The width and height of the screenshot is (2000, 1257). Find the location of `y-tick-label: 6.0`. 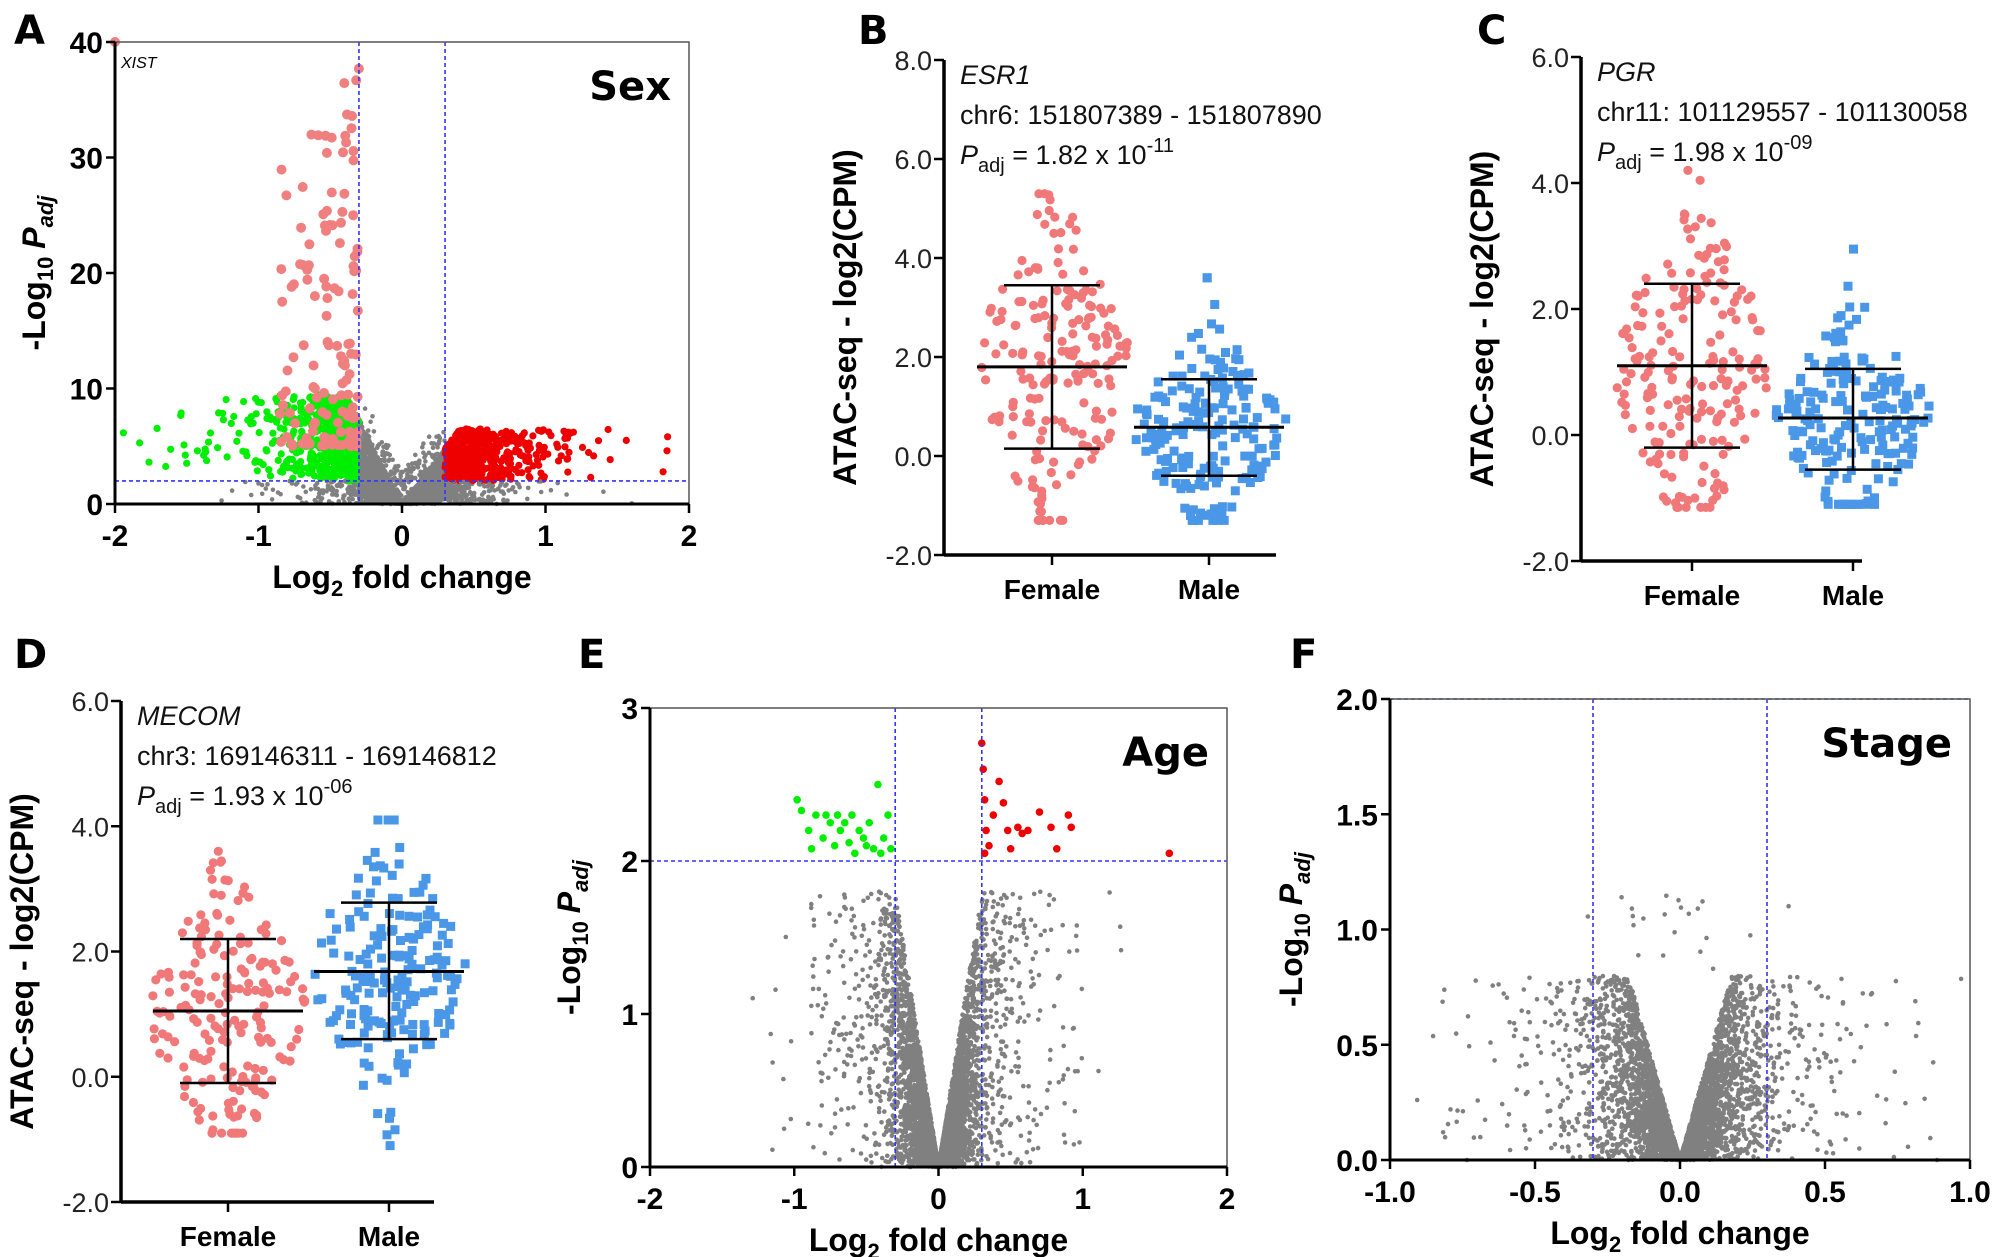

y-tick-label: 6.0 is located at coordinates (913, 160).